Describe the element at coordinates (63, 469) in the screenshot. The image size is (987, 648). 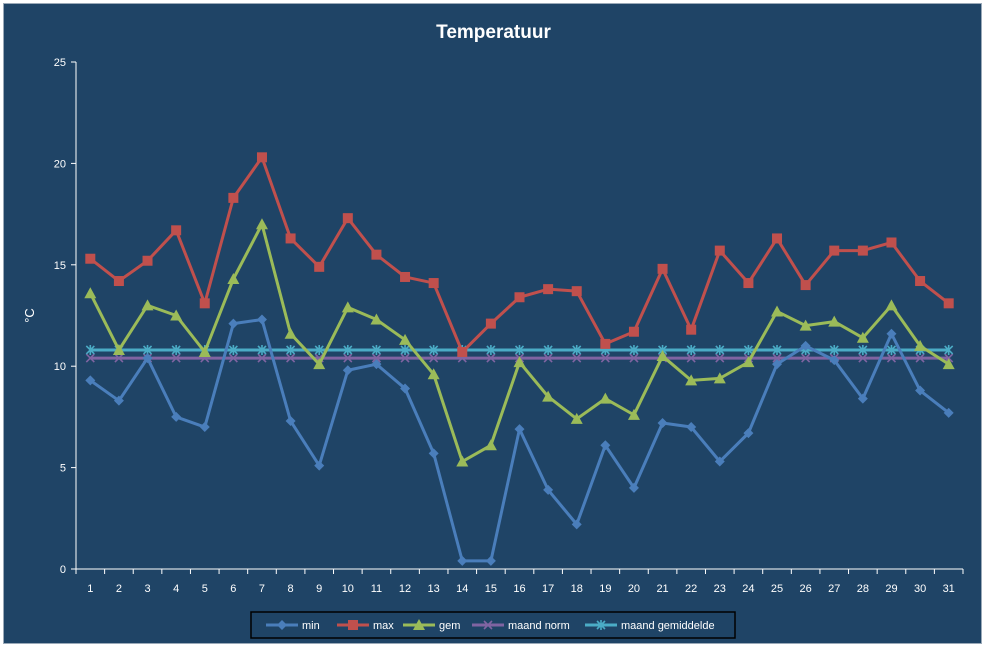
I see `y-tick-label: 5` at that location.